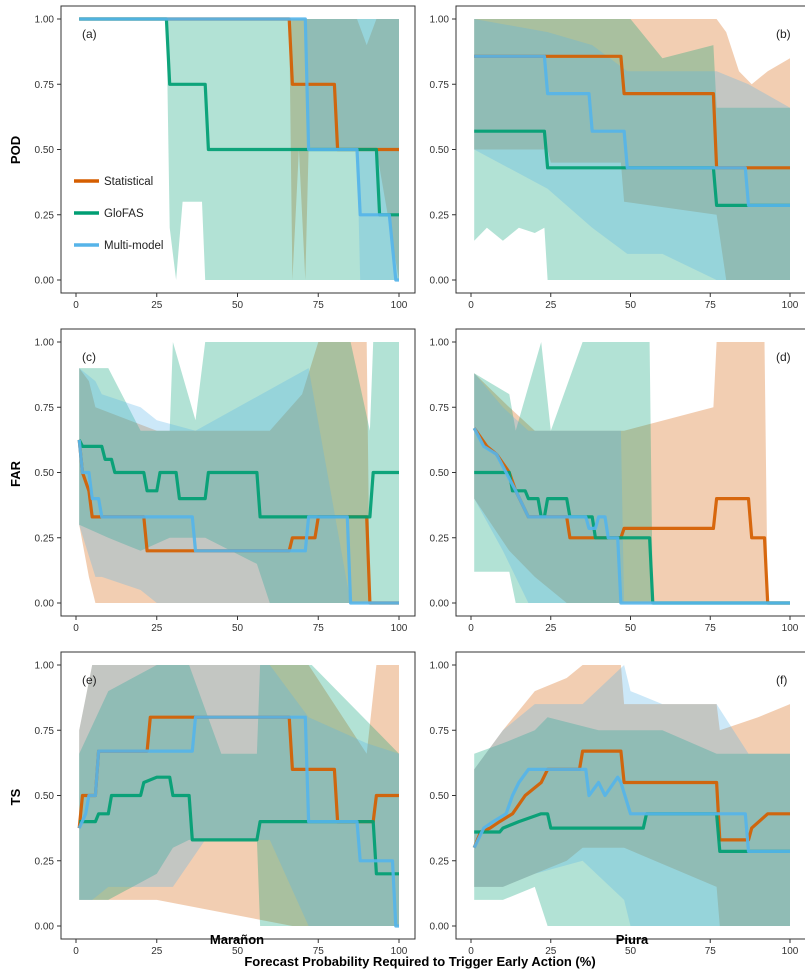  What do you see at coordinates (15, 796) in the screenshot?
I see `row-label-ts: TS` at bounding box center [15, 796].